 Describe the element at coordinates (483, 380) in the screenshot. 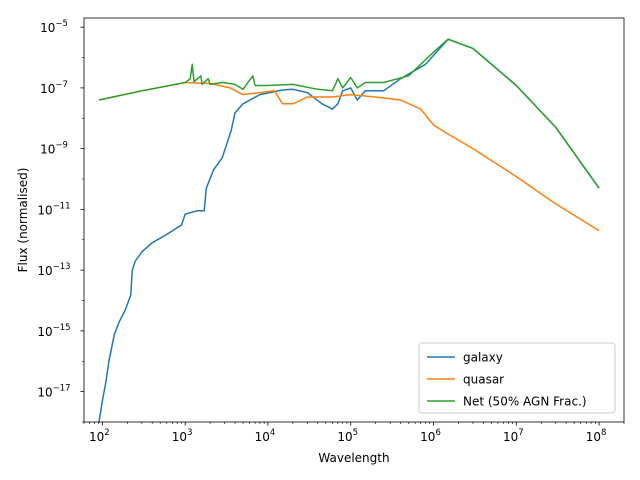

I see `legend-label: quasar` at that location.